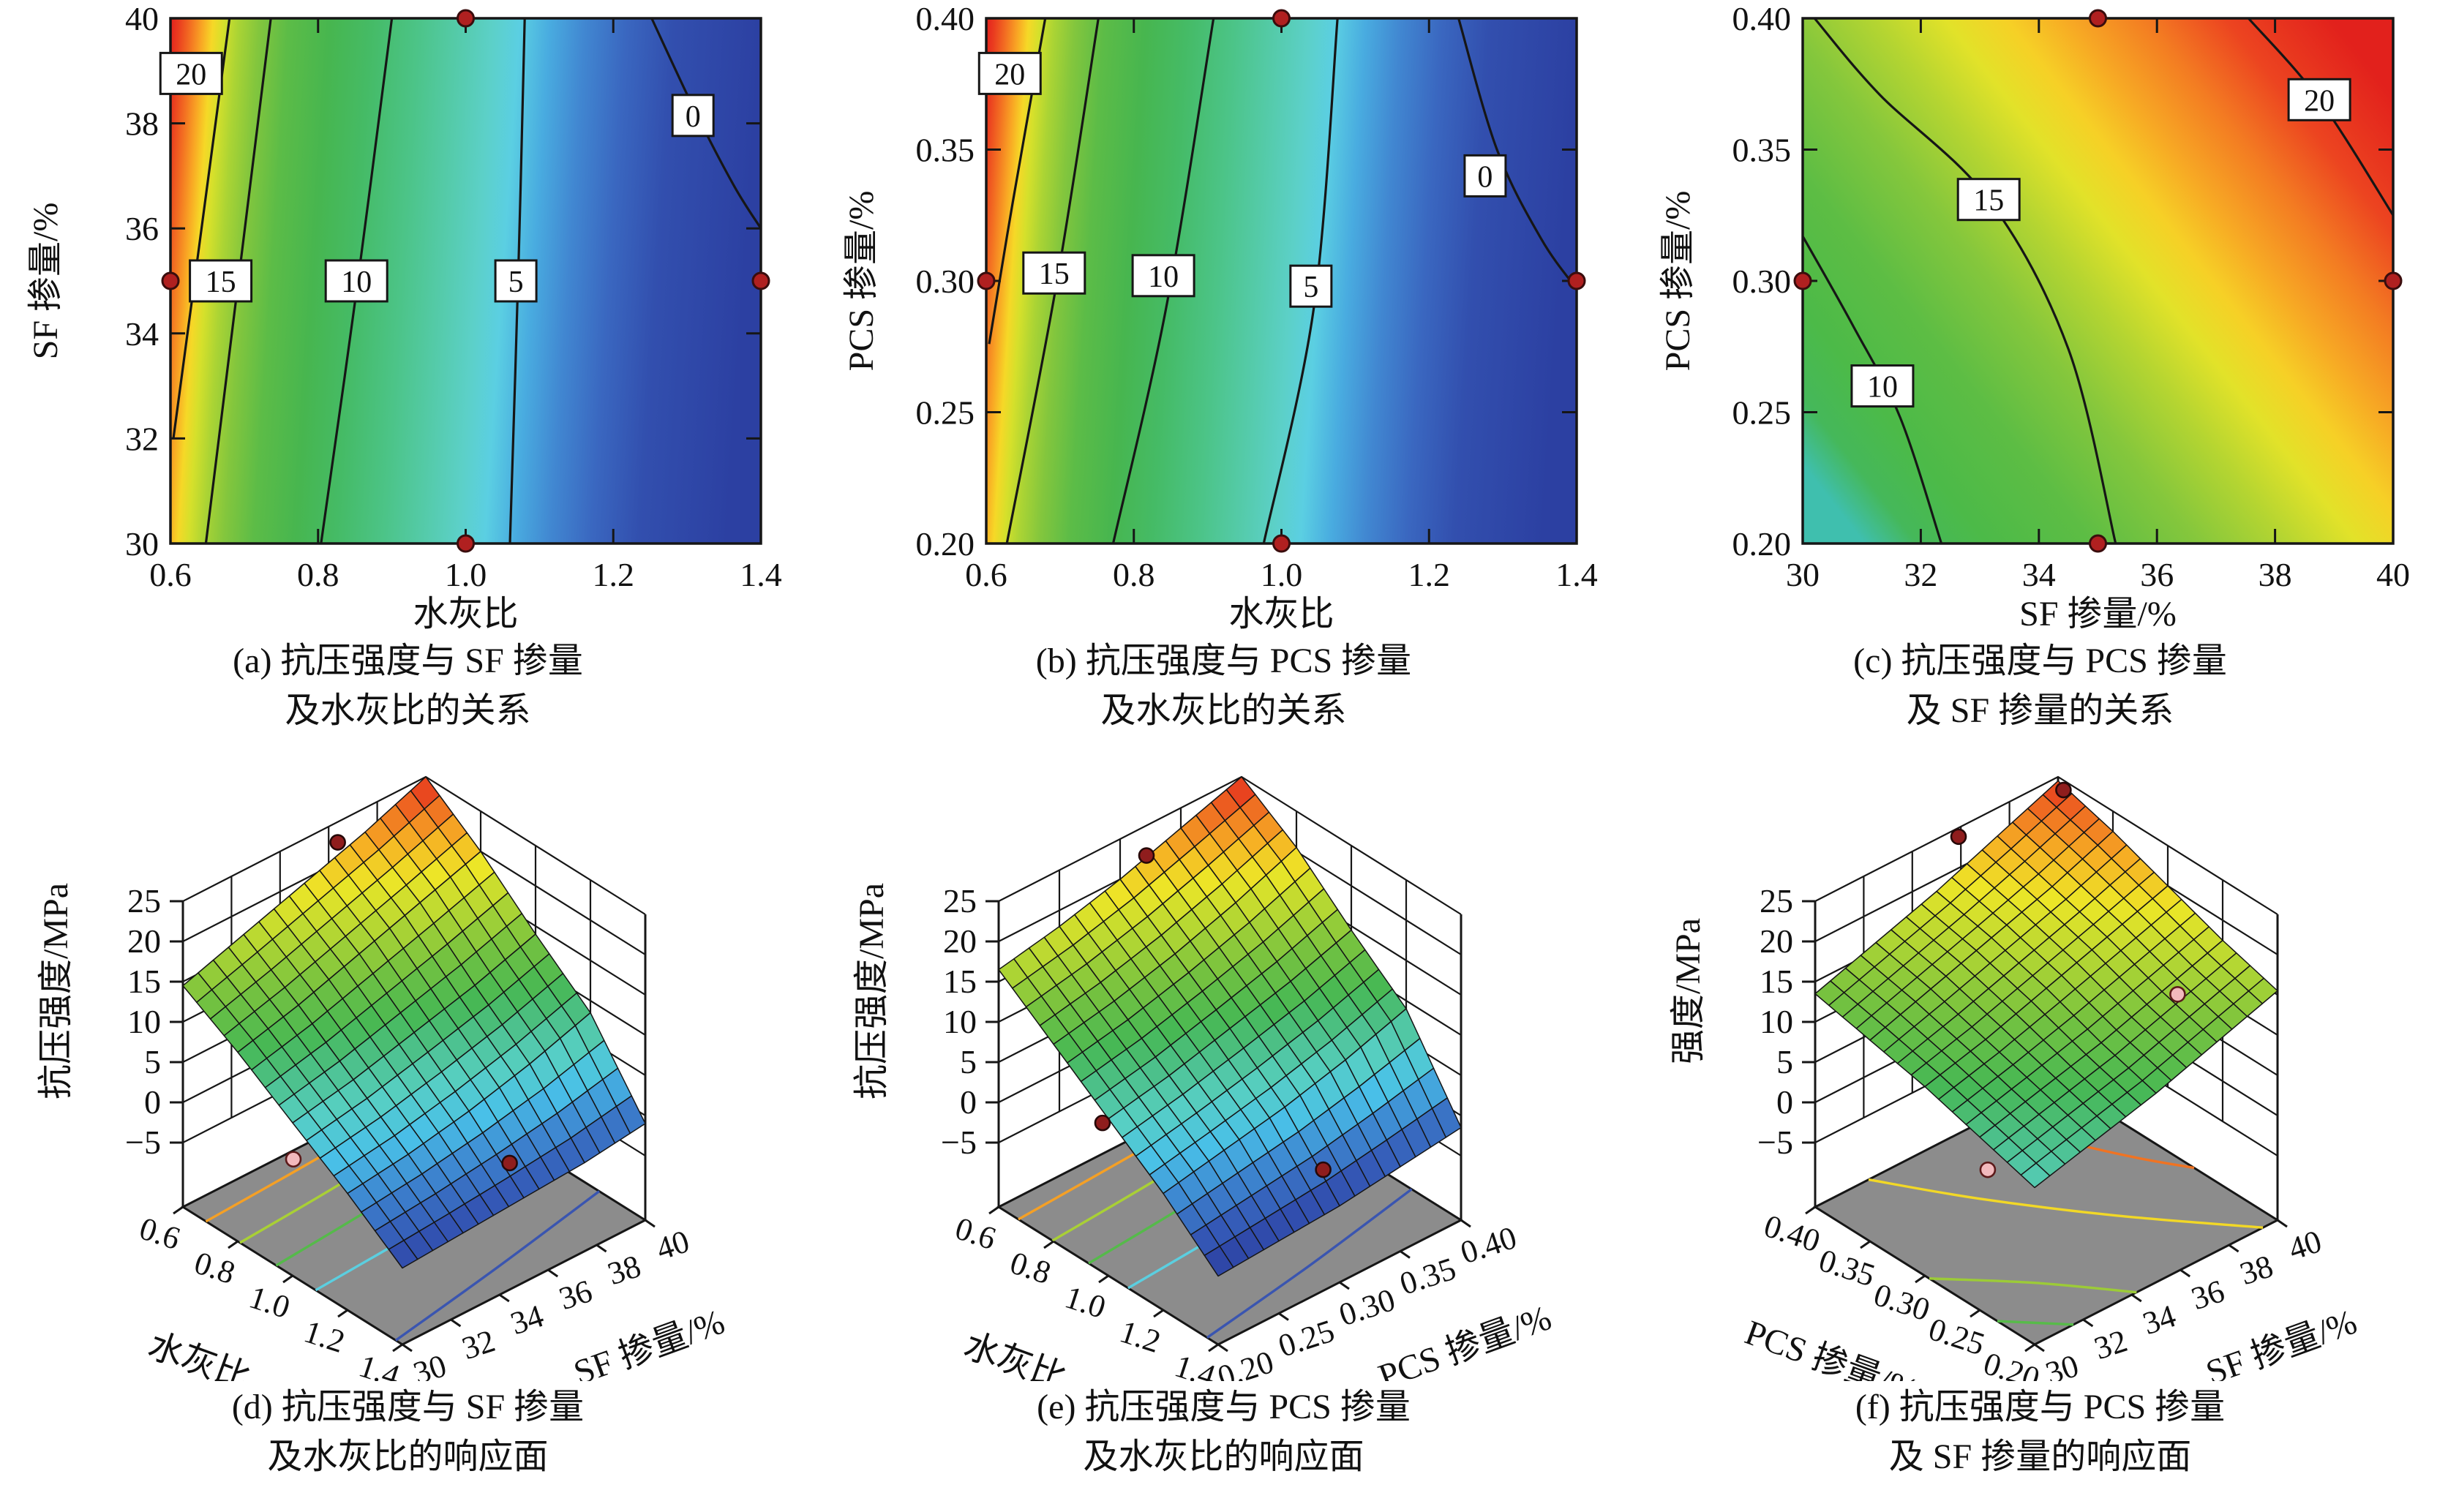 Image resolution: width=2448 pixels, height=1512 pixels. I want to click on x-axis-title: 水灰比, so click(1281, 612).